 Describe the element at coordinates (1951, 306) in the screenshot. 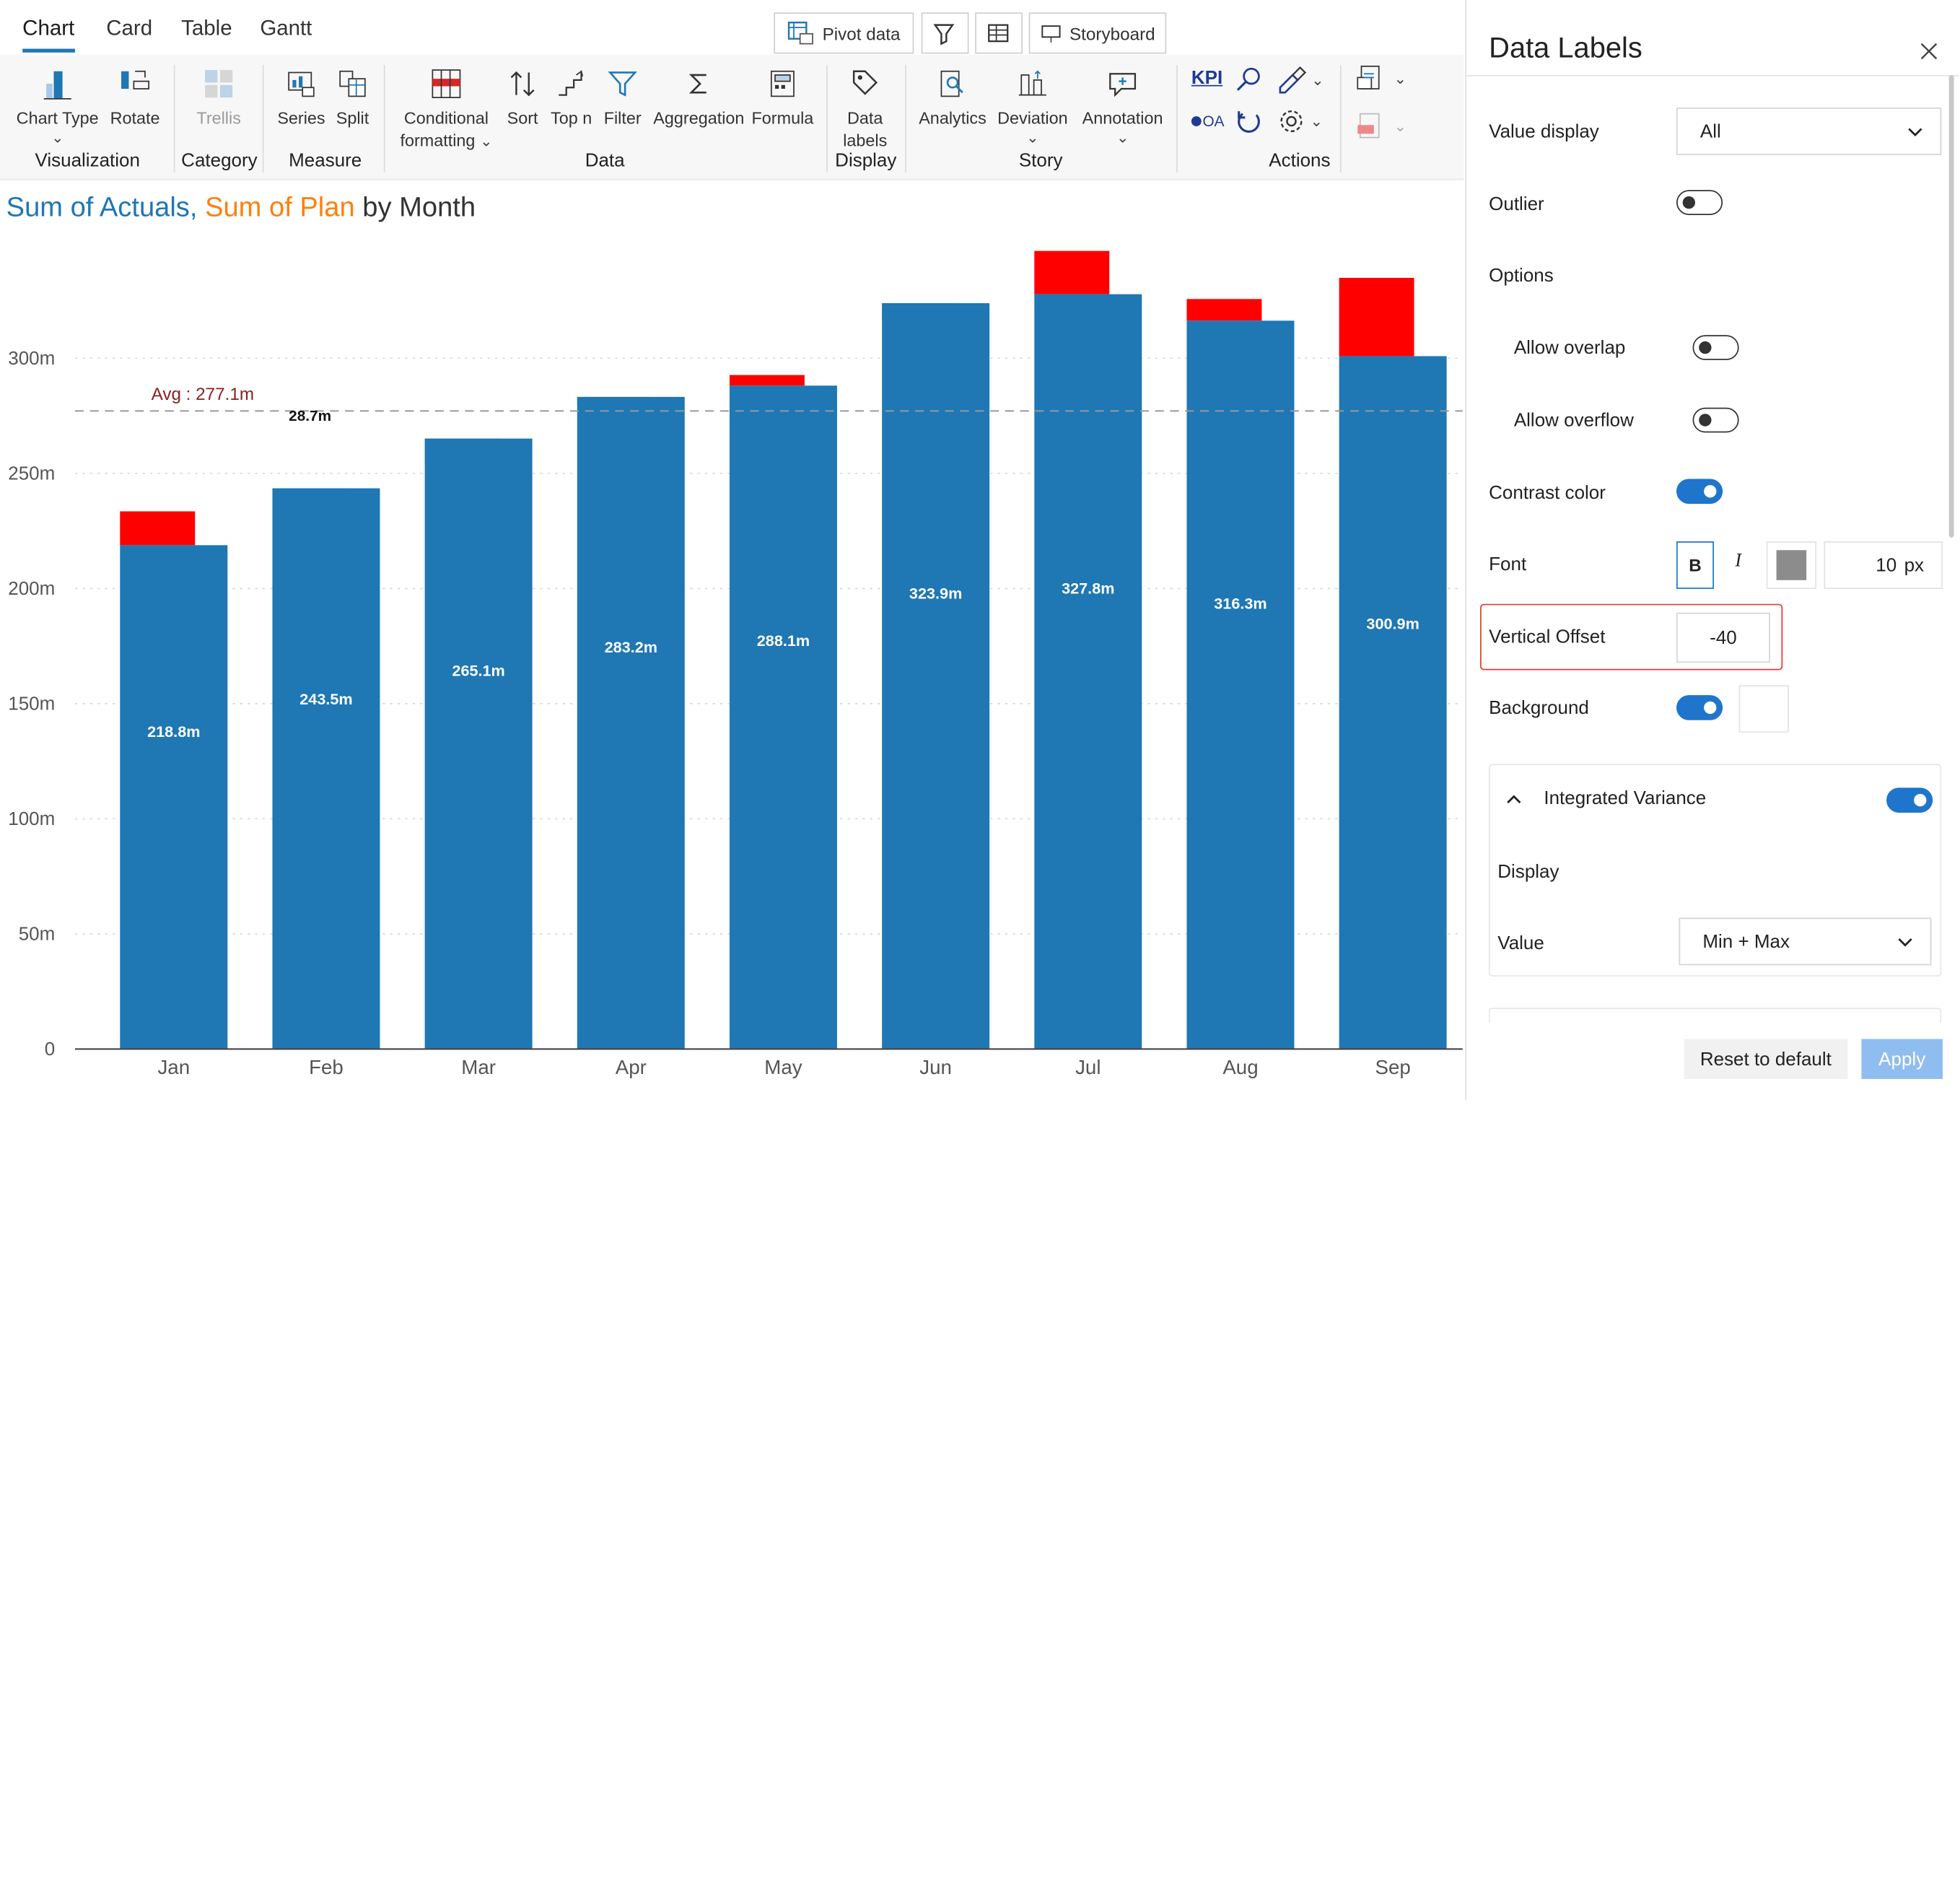

I see `panel-scrollbar` at that location.